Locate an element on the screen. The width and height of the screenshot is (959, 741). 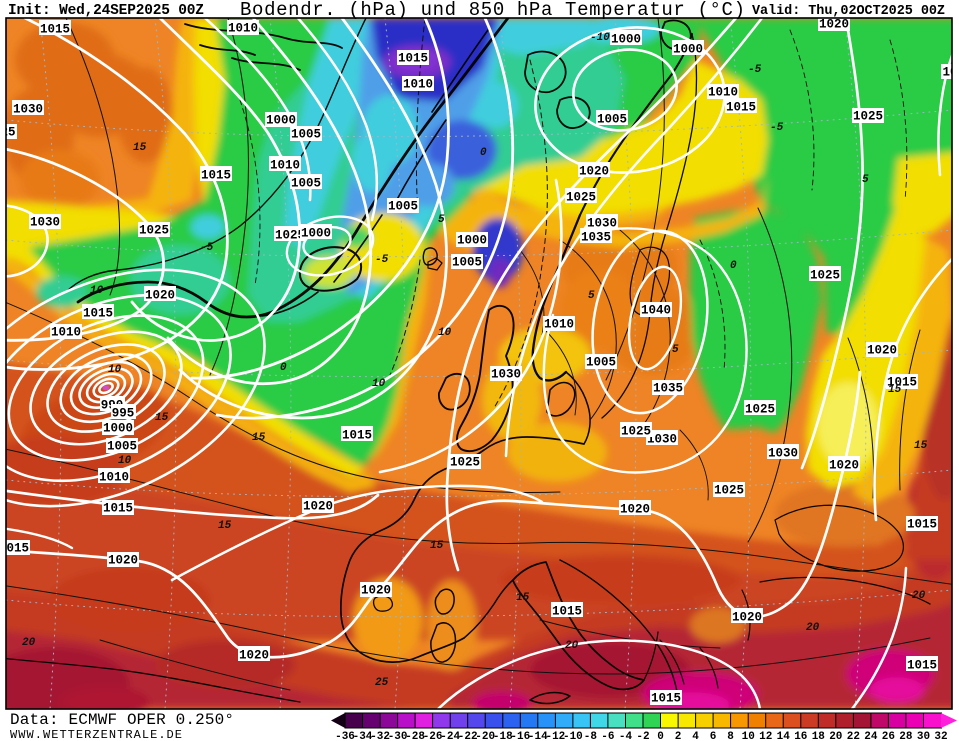
svg-text: 8 is located at coordinates (730, 736).